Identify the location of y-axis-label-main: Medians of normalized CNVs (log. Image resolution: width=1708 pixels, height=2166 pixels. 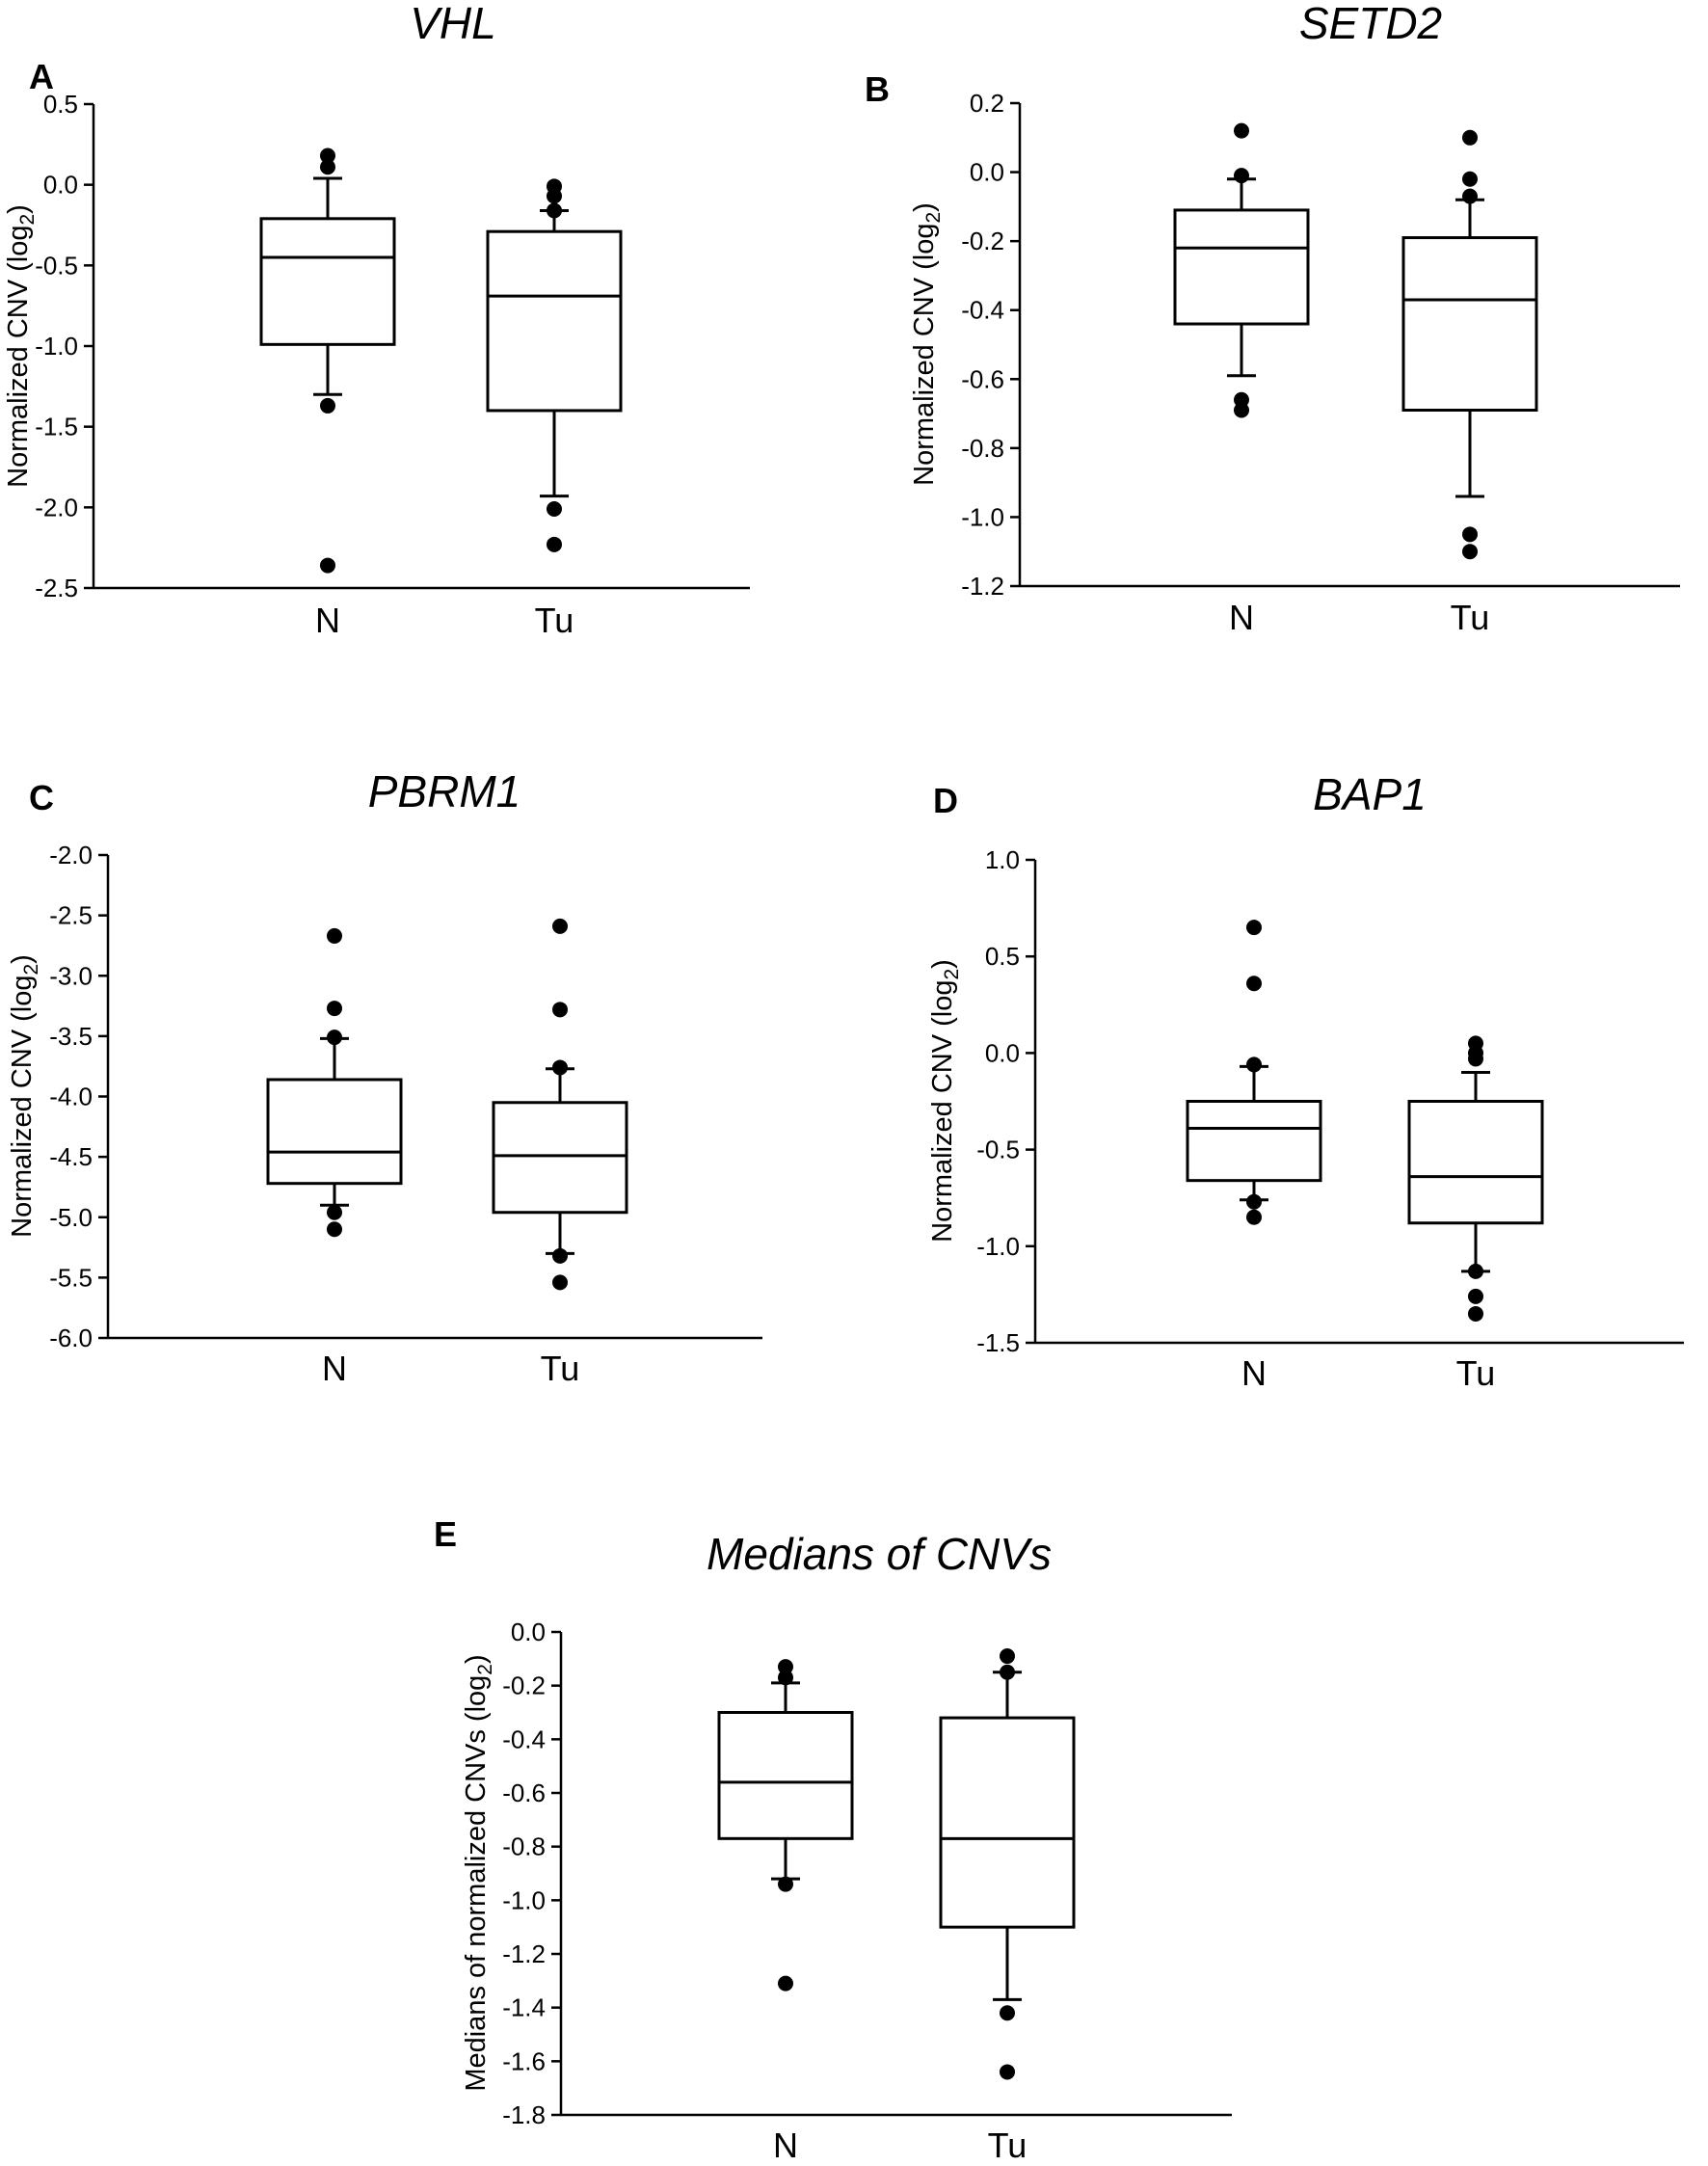
(476, 1883).